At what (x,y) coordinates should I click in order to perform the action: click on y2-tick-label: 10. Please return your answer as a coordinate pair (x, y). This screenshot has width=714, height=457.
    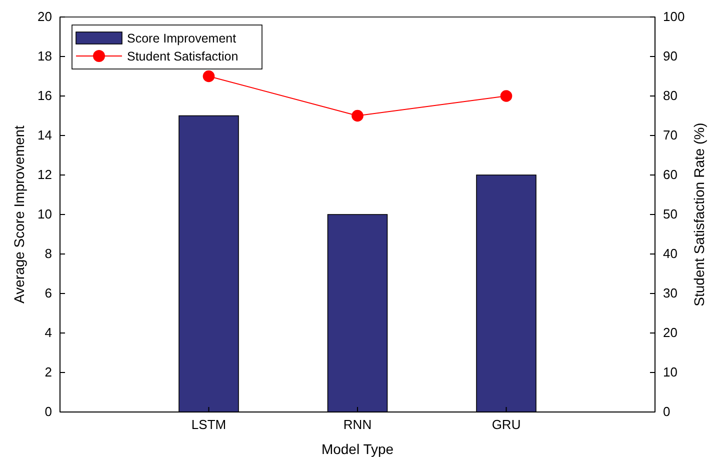
    Looking at the image, I should click on (670, 372).